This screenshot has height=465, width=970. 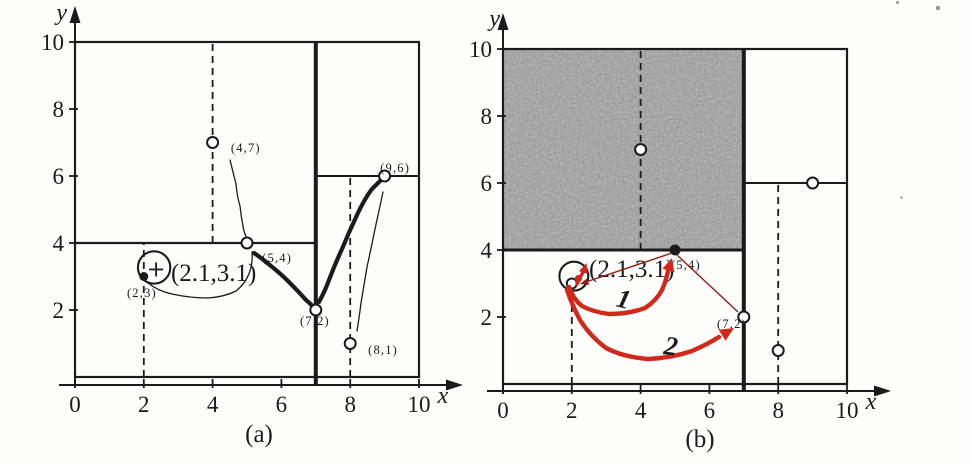 What do you see at coordinates (583, 268) in the screenshot?
I see `query-small-arrowhead-icon` at bounding box center [583, 268].